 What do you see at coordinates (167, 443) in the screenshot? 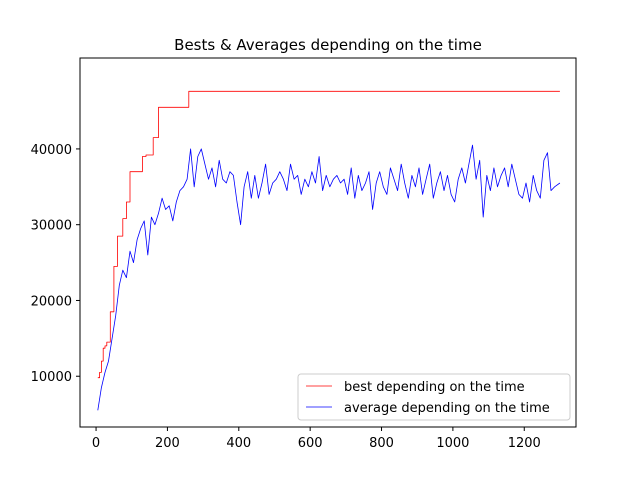
I see `x-tick-label: 200` at bounding box center [167, 443].